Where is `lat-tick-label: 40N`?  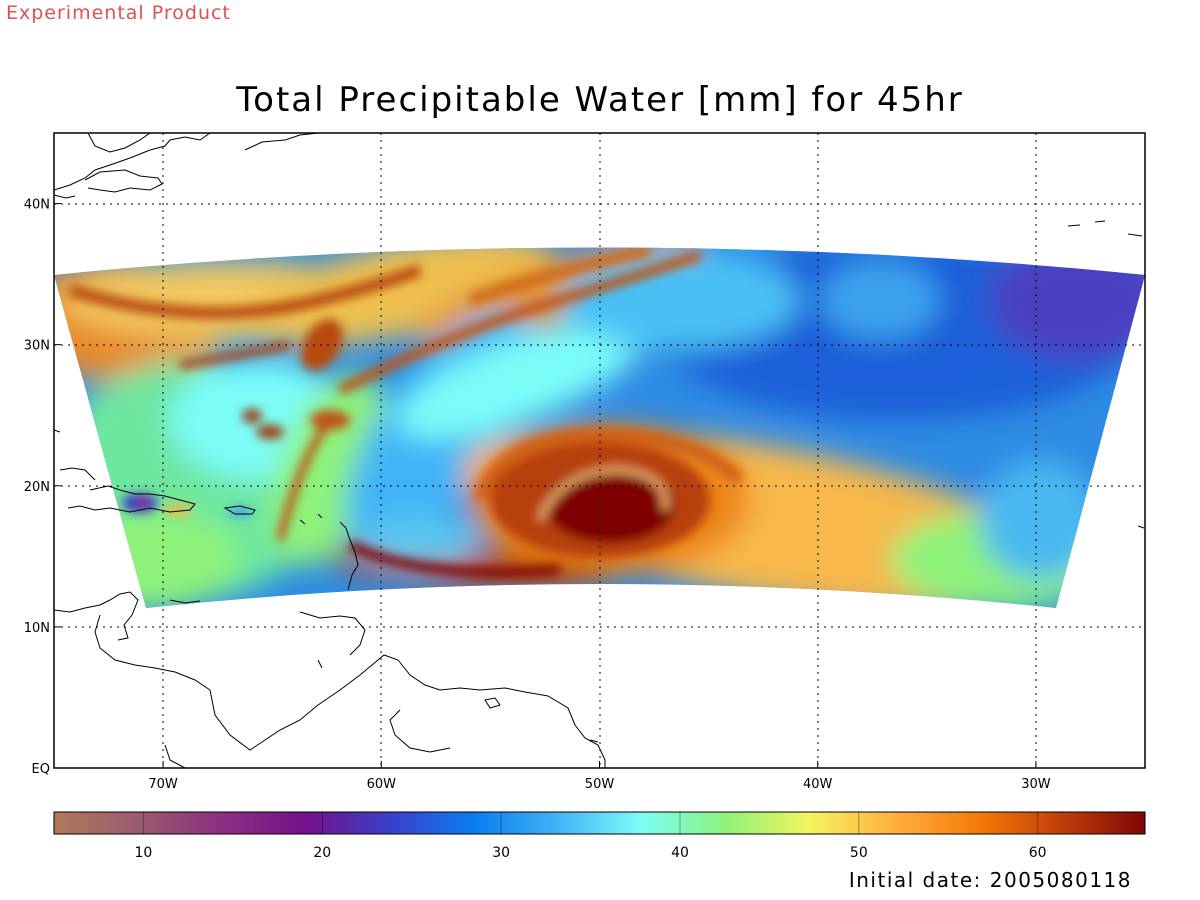
lat-tick-label: 40N is located at coordinates (37, 205).